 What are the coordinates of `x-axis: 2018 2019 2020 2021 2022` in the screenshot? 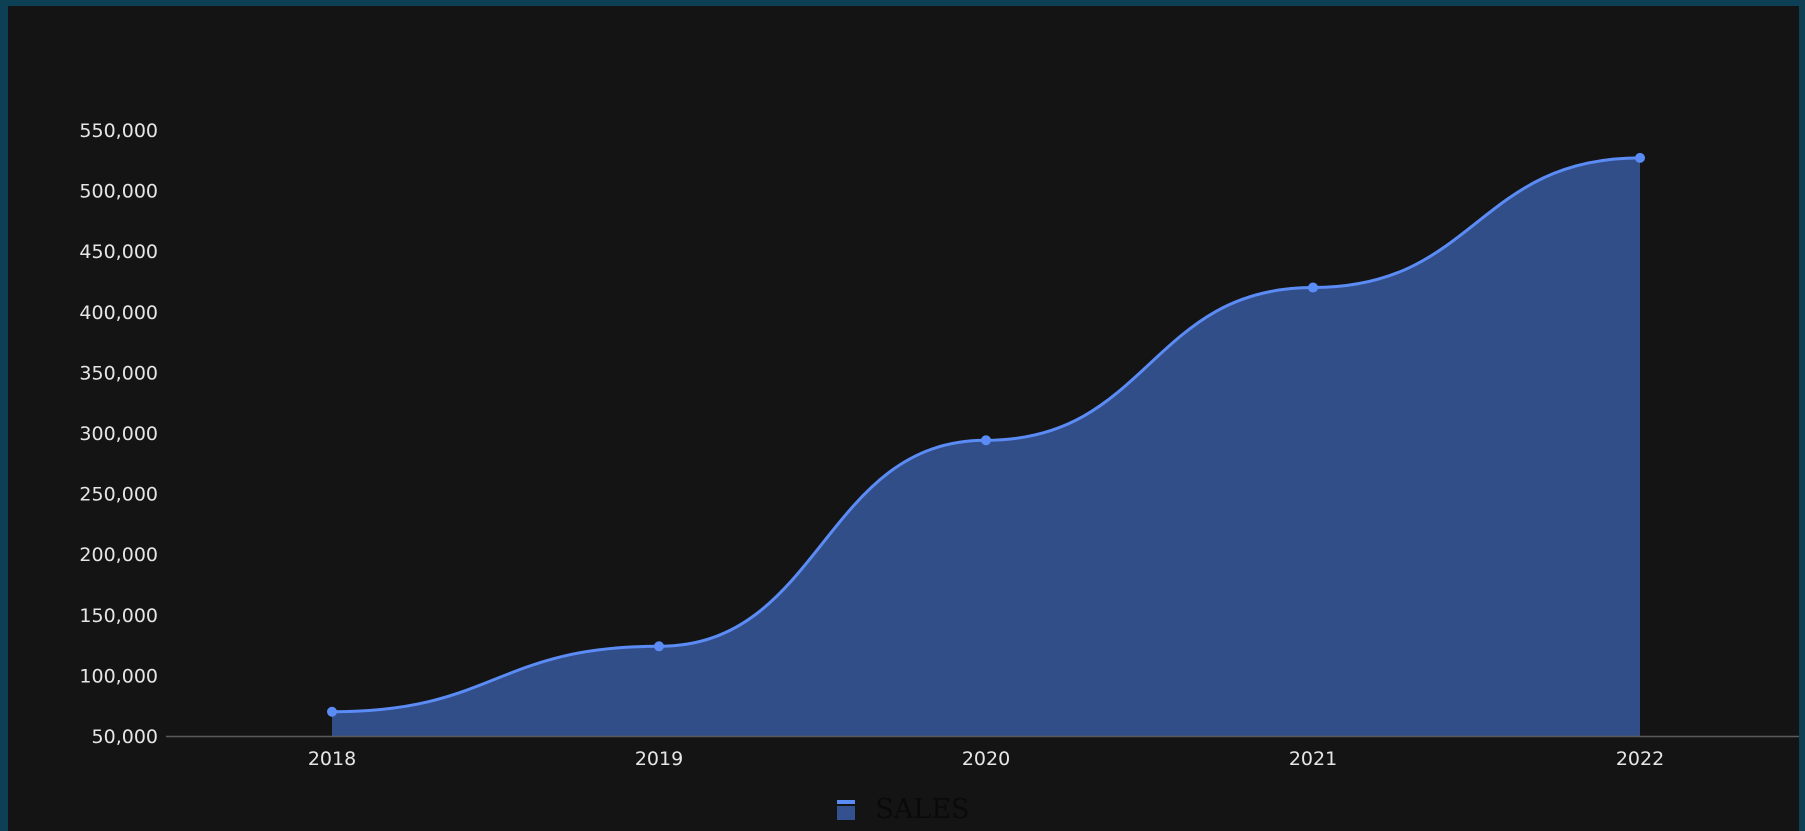 It's located at (986, 759).